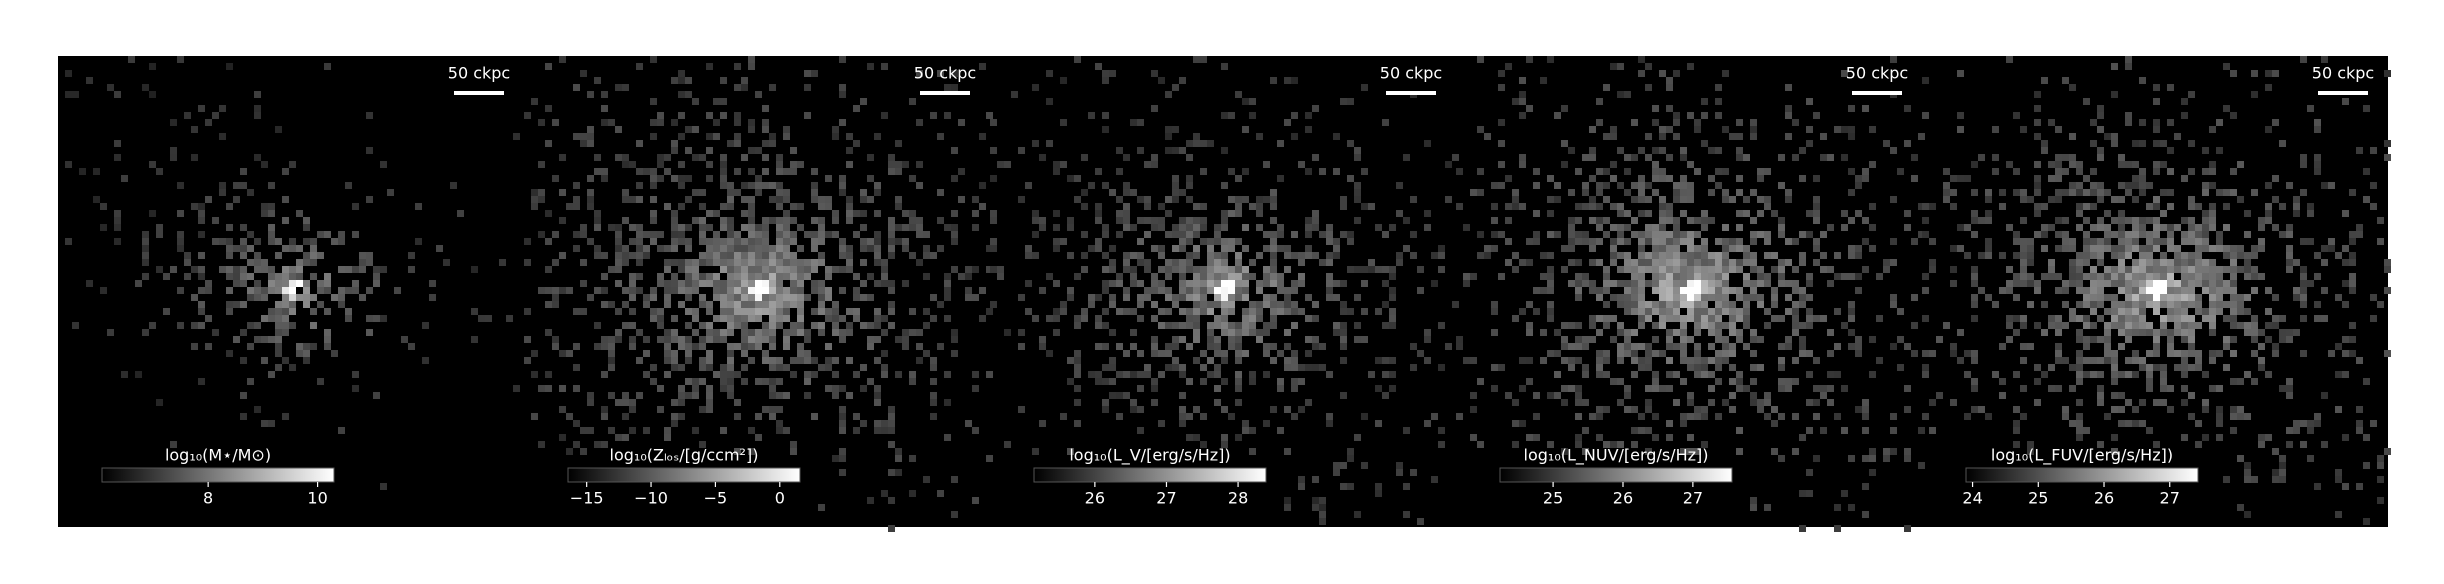 The height and width of the screenshot is (584, 2444). I want to click on tick-label: −10, so click(651, 498).